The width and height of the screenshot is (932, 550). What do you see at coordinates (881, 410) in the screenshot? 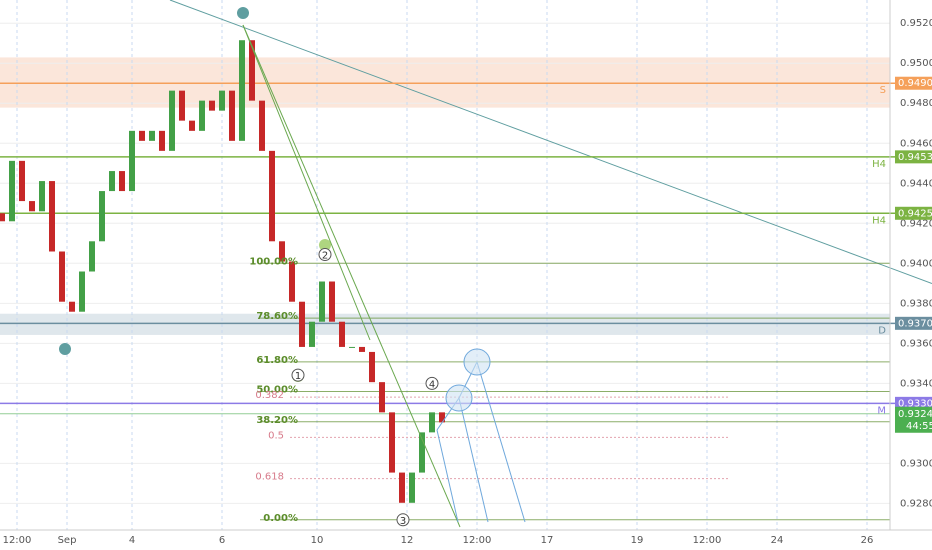
I see `level-tag: M` at bounding box center [881, 410].